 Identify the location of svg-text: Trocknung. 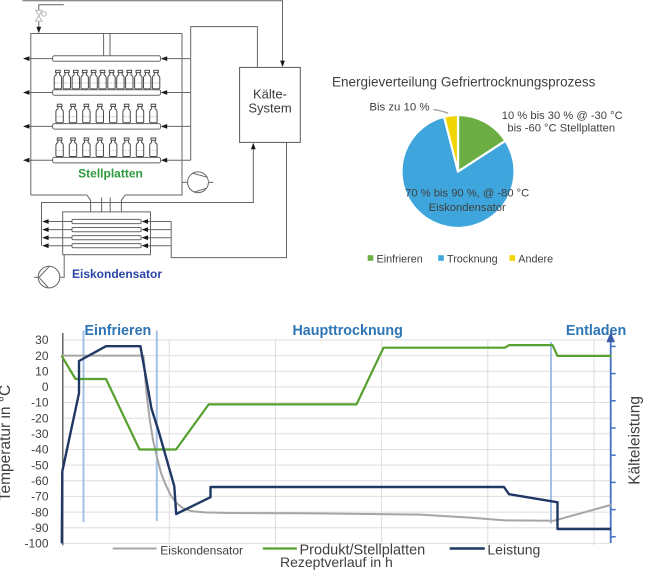
(472, 259).